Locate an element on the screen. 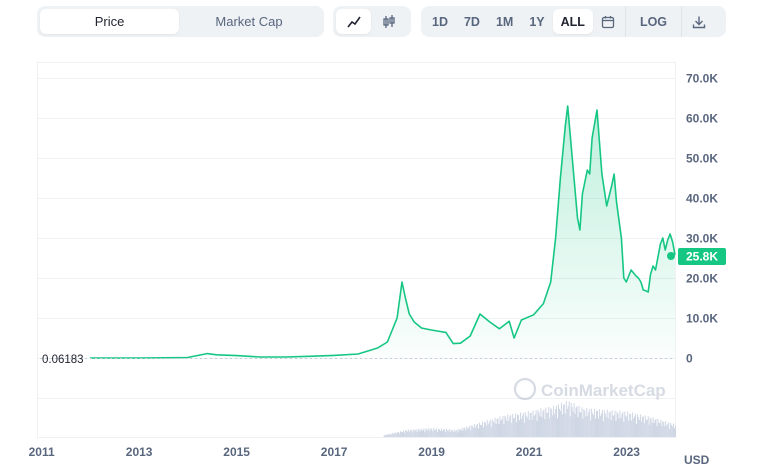 Image resolution: width=762 pixels, height=468 pixels. x-tick-label: 2019 is located at coordinates (431, 452).